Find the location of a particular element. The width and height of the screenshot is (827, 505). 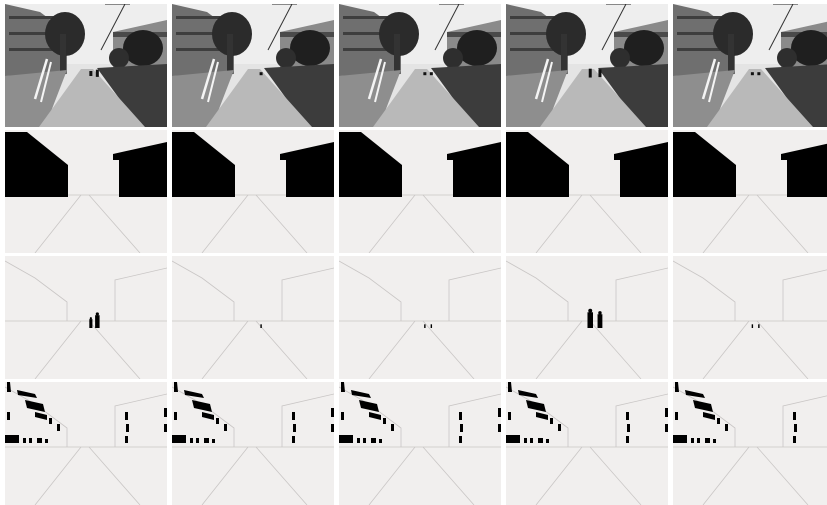

photo-image is located at coordinates (750, 65).